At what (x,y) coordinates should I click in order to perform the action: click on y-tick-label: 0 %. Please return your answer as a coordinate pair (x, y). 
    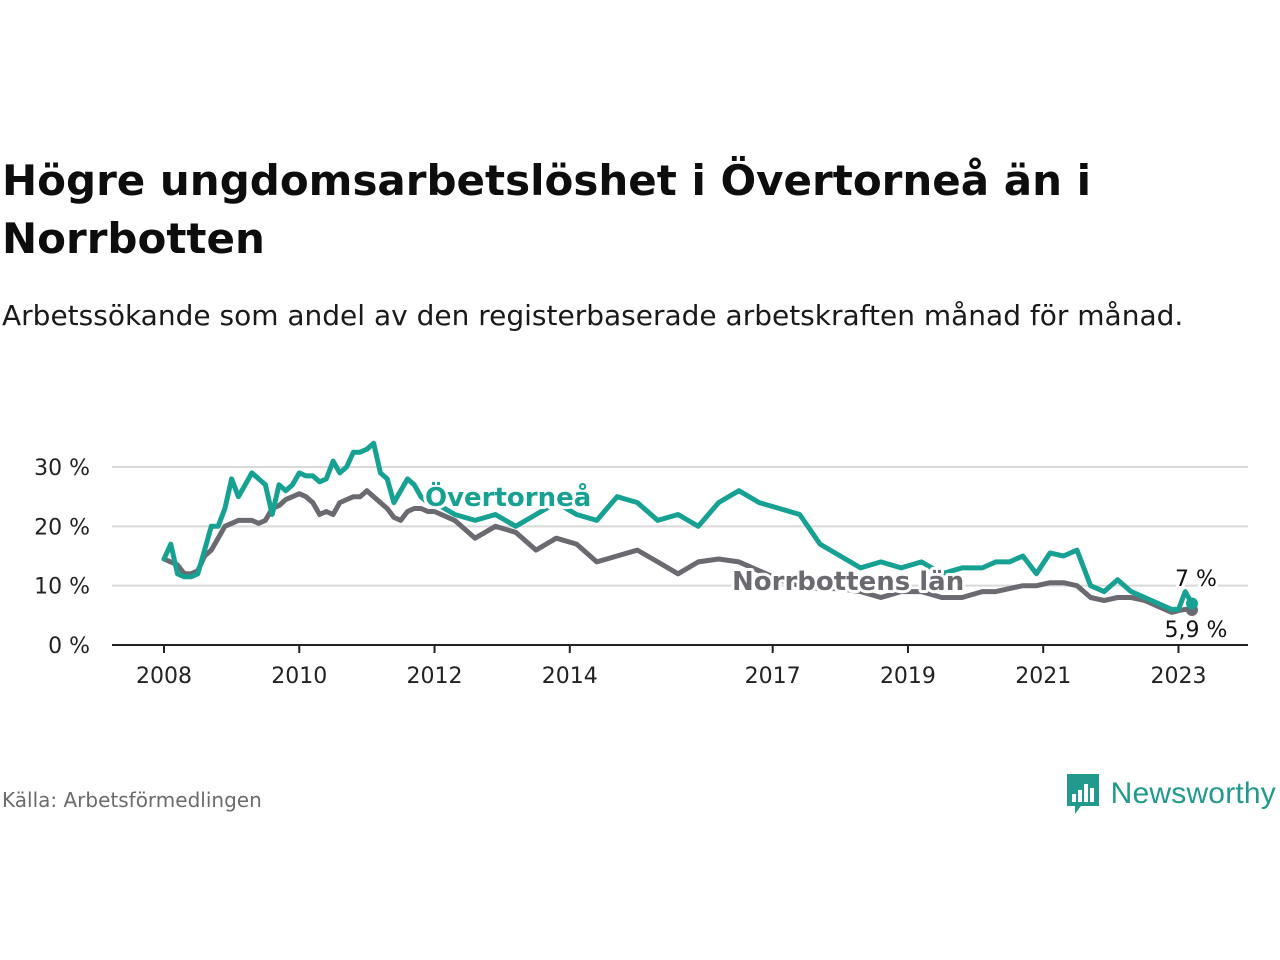
    Looking at the image, I should click on (69, 646).